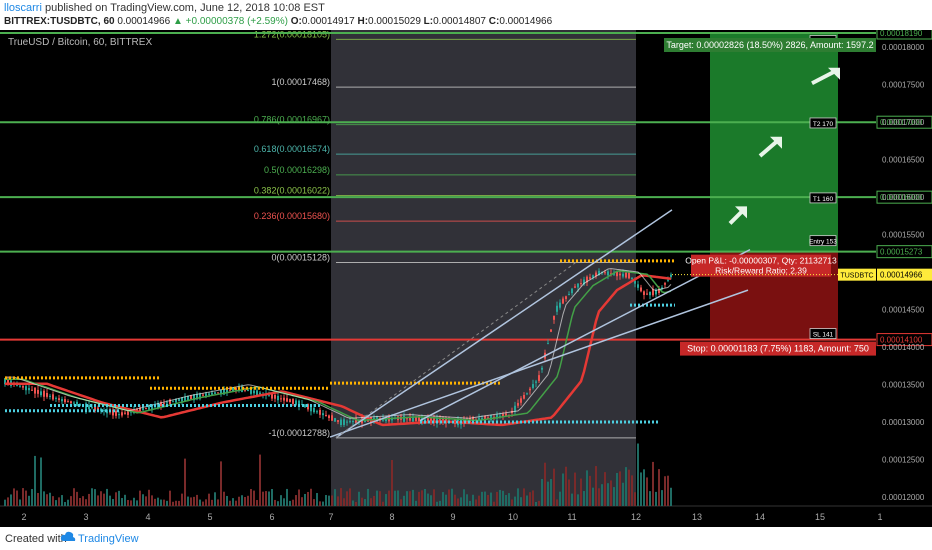 Image resolution: width=932 pixels, height=550 pixels. Describe the element at coordinates (857, 274) in the screenshot. I see `symbol-badge` at that location.